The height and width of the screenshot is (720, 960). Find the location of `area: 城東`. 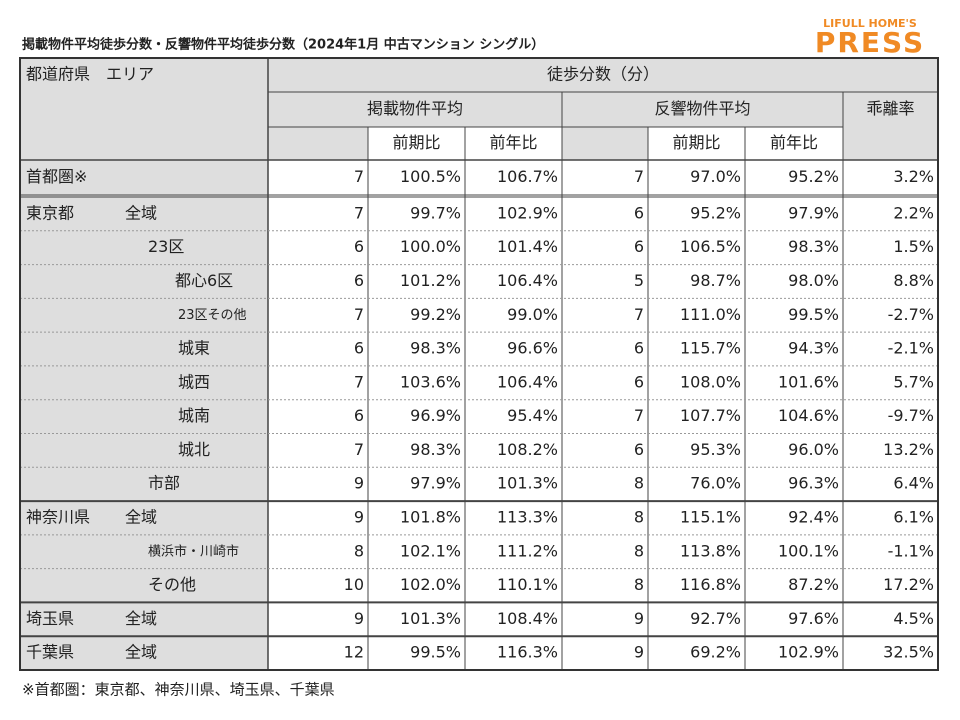

area: 城東 is located at coordinates (194, 348).